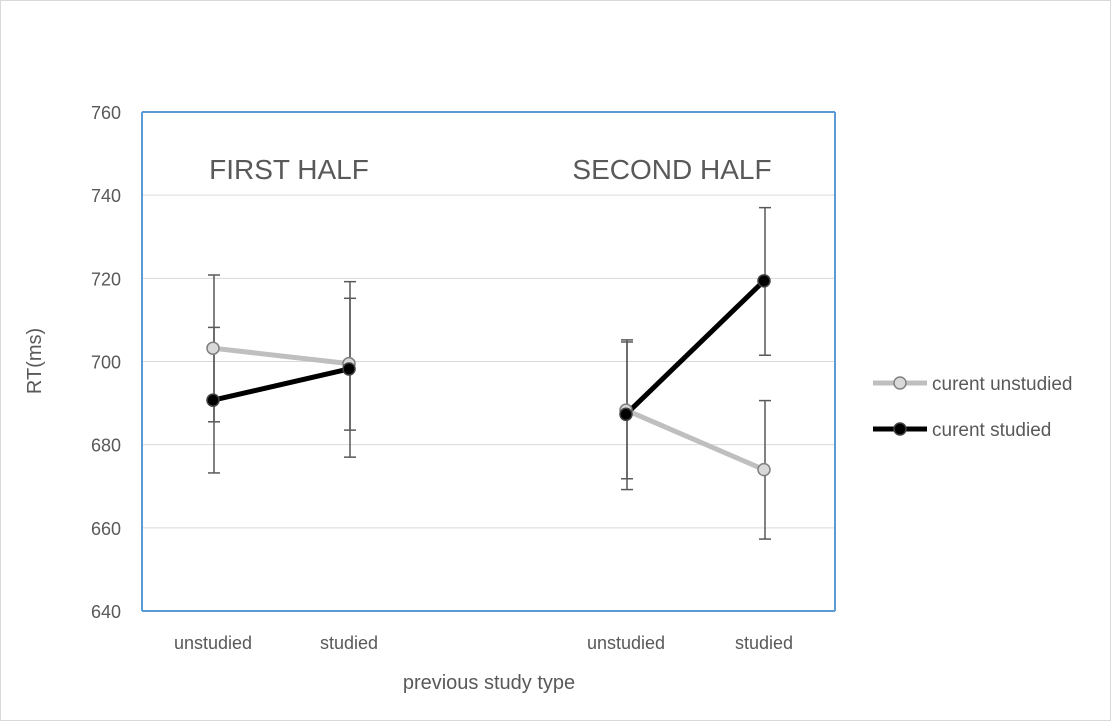 The height and width of the screenshot is (723, 1112). I want to click on y-axis-ticks: 640 660 680 700 720 740 760, so click(106, 362).